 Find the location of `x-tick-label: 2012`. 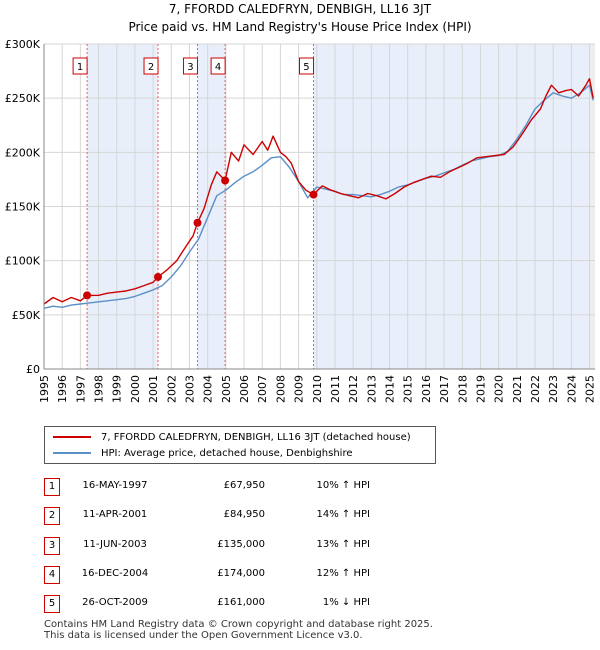

x-tick-label: 2012 is located at coordinates (353, 389).